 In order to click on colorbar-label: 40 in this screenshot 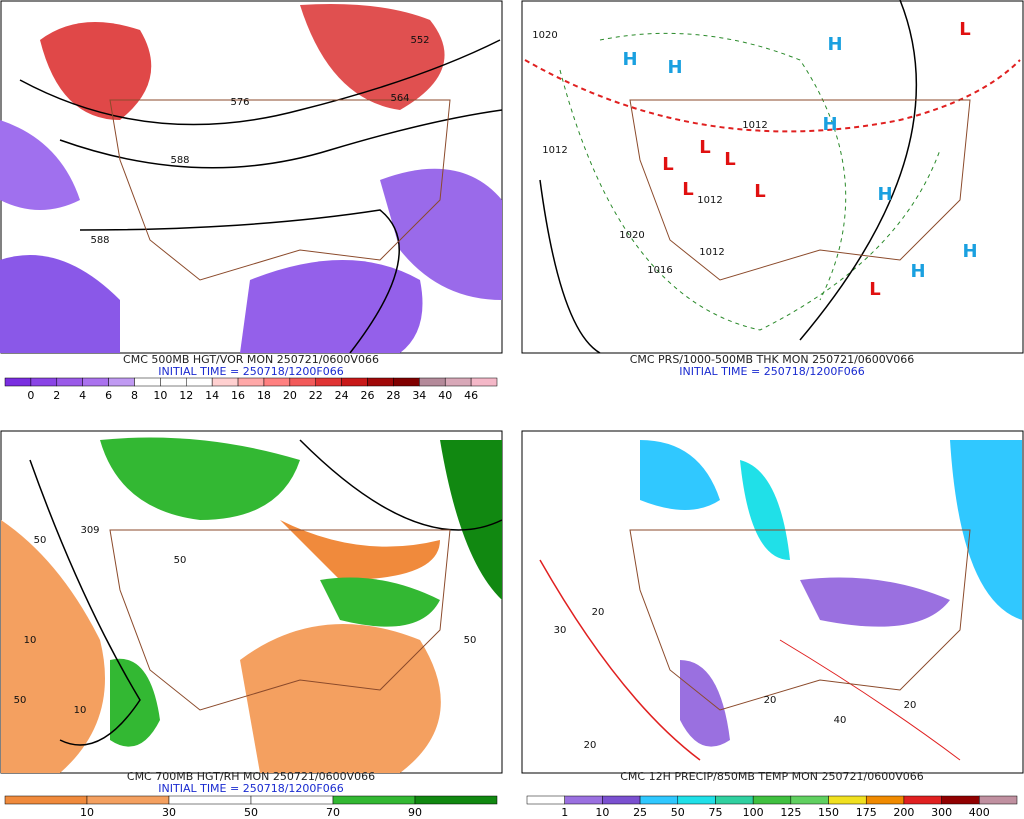, I will do `click(445, 395)`.